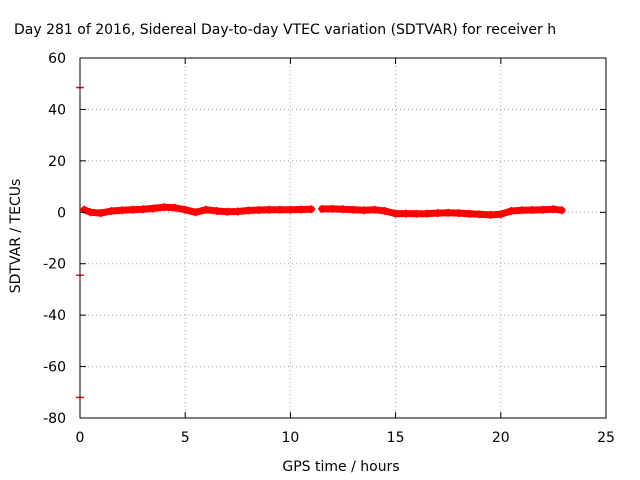  What do you see at coordinates (80, 438) in the screenshot?
I see `x-tick-label: 0` at bounding box center [80, 438].